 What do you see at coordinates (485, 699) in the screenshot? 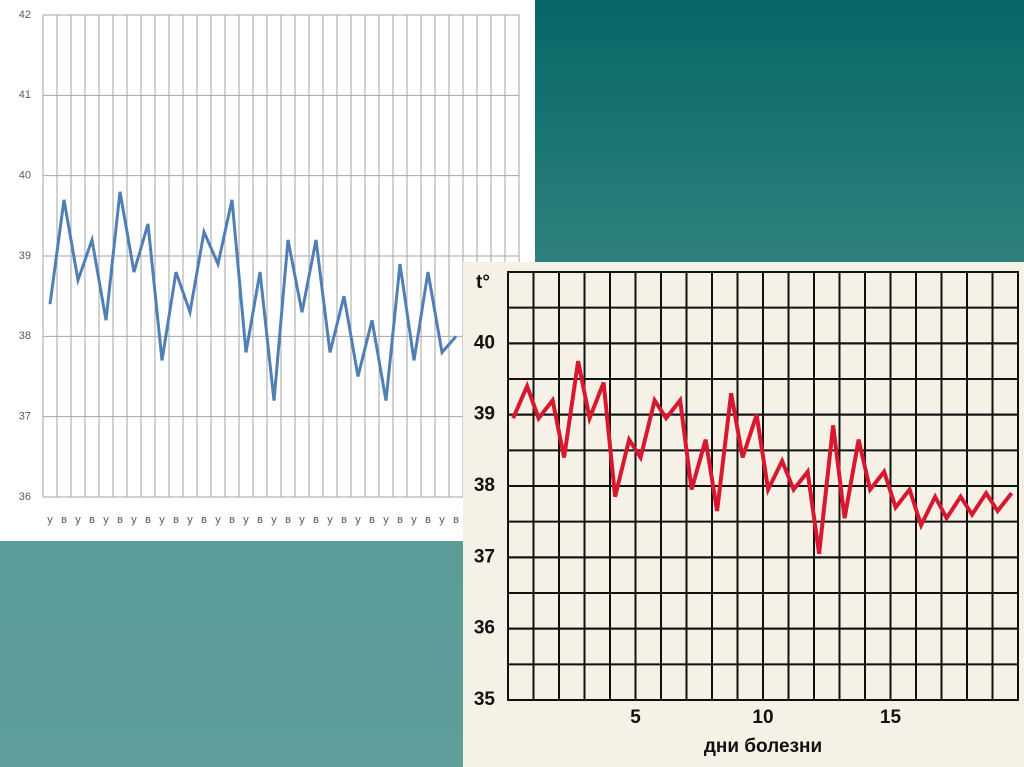
I see `y-tick-label: 35` at bounding box center [485, 699].